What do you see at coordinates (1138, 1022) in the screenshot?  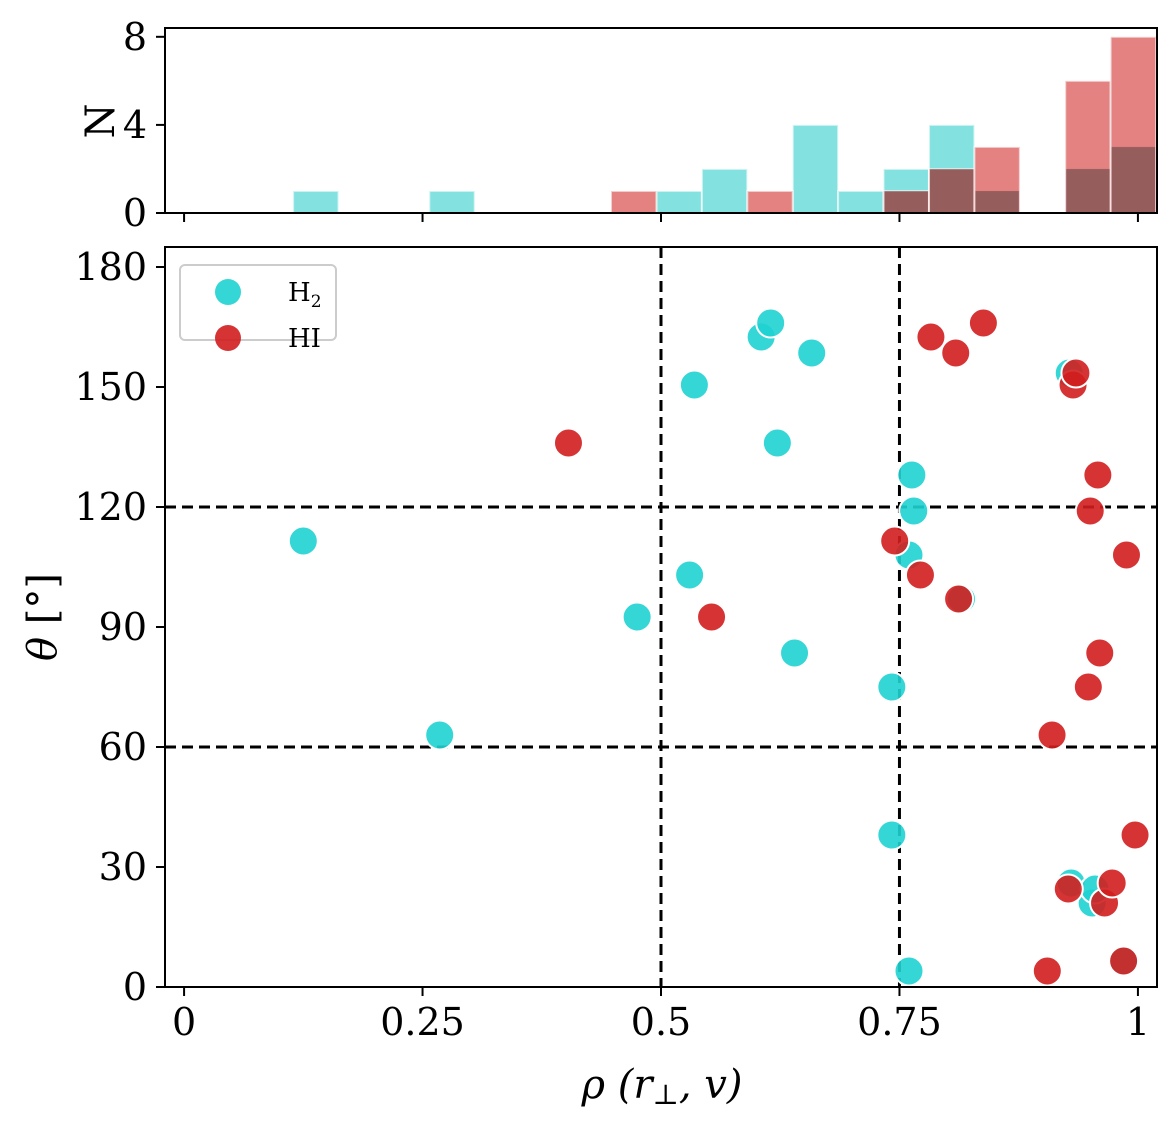 I see `scatter-x-tick-label: 1` at bounding box center [1138, 1022].